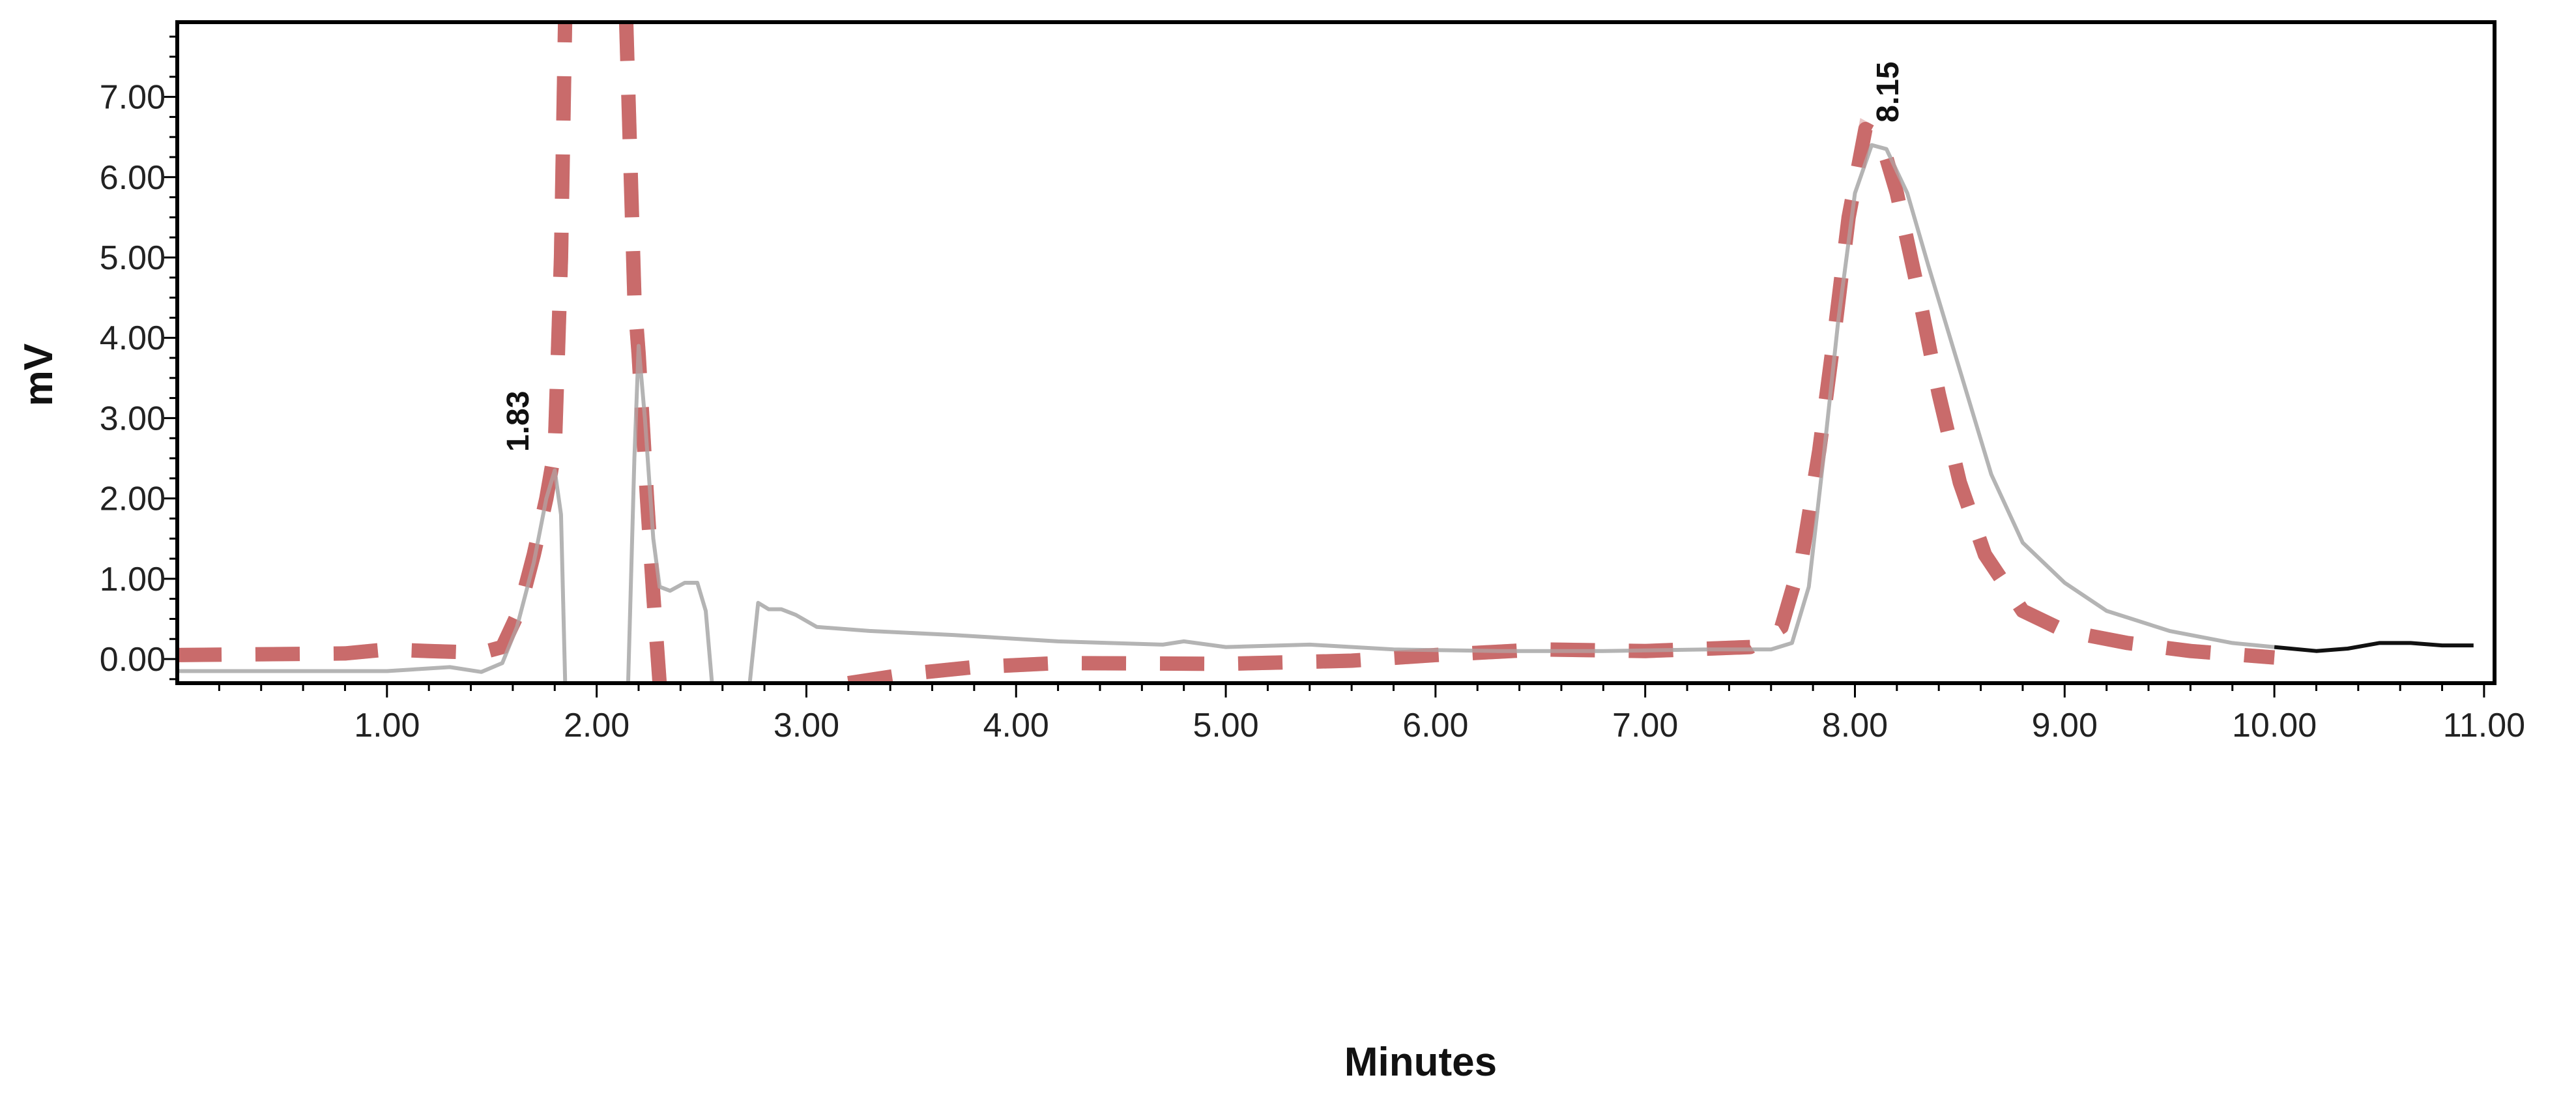  What do you see at coordinates (133, 660) in the screenshot?
I see `y-tick-label: 0.00` at bounding box center [133, 660].